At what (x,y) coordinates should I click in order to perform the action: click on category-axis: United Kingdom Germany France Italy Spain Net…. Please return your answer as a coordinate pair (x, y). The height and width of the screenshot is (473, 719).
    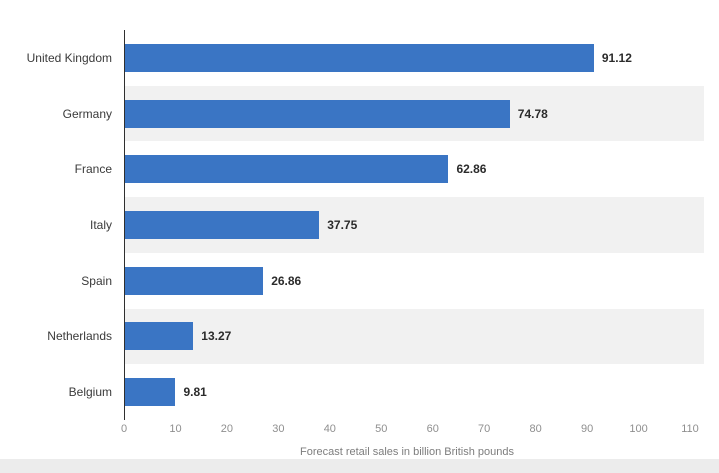
    Looking at the image, I should click on (56, 225).